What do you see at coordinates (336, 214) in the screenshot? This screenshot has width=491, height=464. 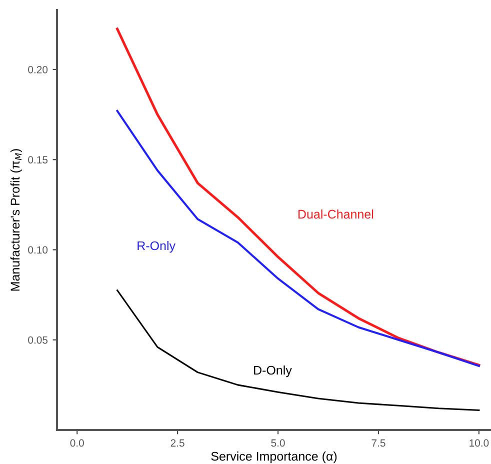 I see `text: Dual-Channel` at bounding box center [336, 214].